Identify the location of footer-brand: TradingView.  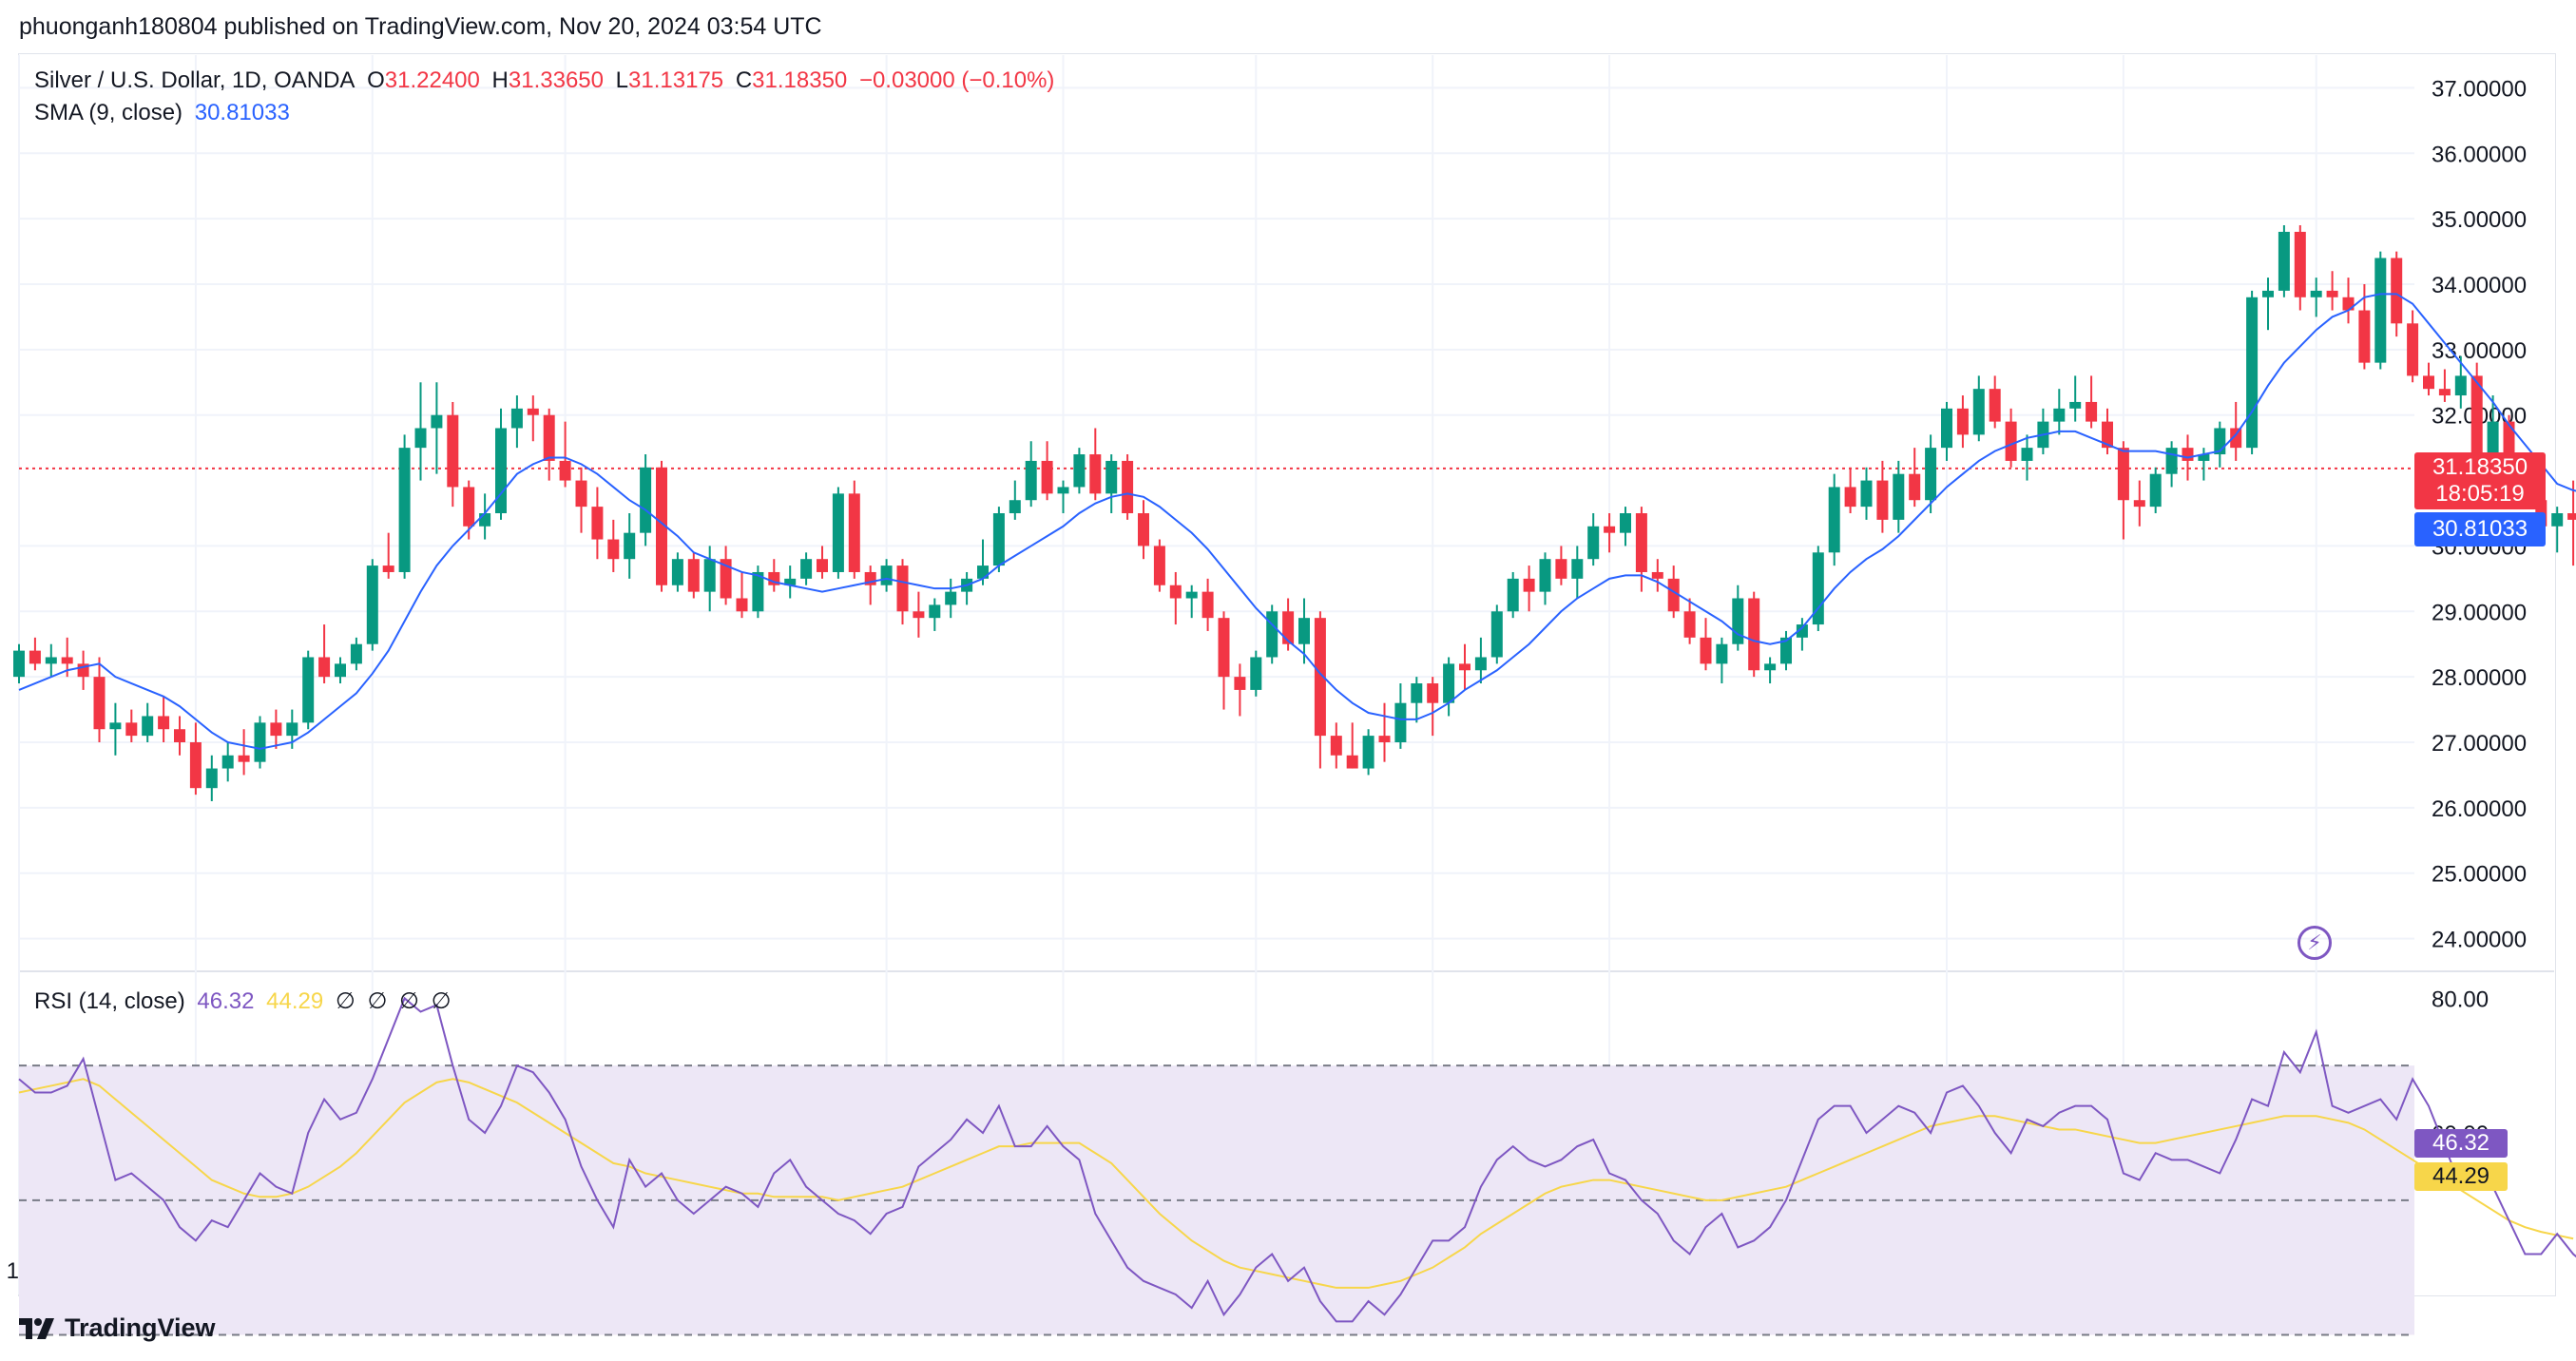
(118, 1328).